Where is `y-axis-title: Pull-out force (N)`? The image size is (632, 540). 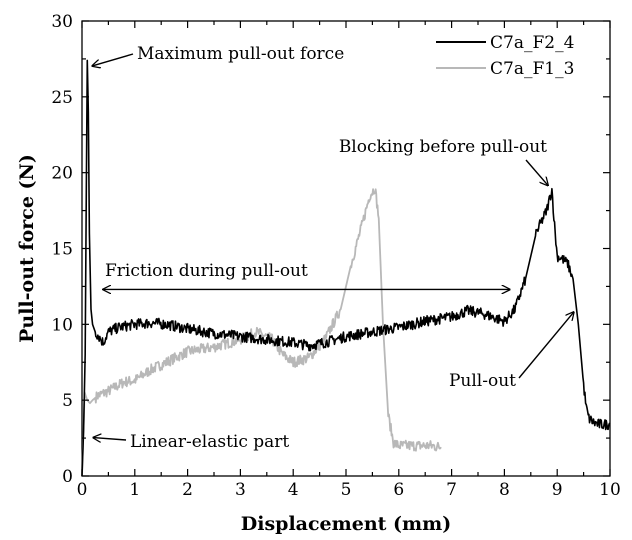
y-axis-title: Pull-out force (N) is located at coordinates (27, 248).